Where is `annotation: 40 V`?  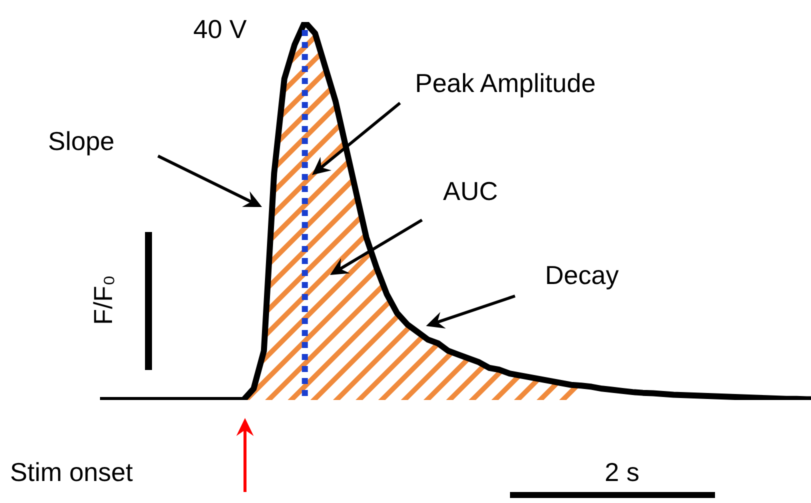
annotation: 40 V is located at coordinates (220, 29).